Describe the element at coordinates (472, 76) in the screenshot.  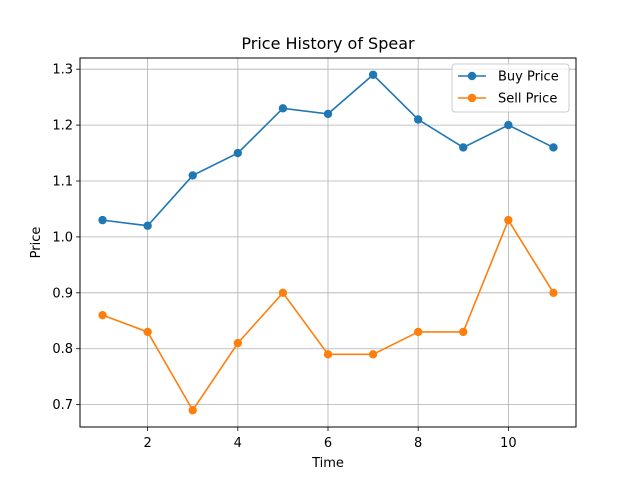
I see `legend-buy-price-marker` at that location.